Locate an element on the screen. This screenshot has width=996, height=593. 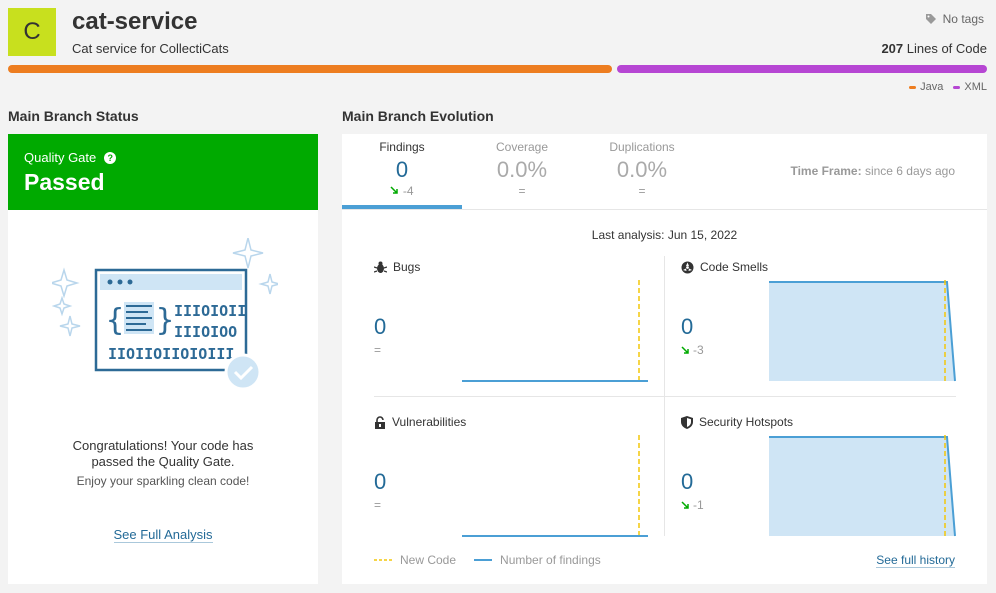
active-tab-indicator is located at coordinates (402, 207).